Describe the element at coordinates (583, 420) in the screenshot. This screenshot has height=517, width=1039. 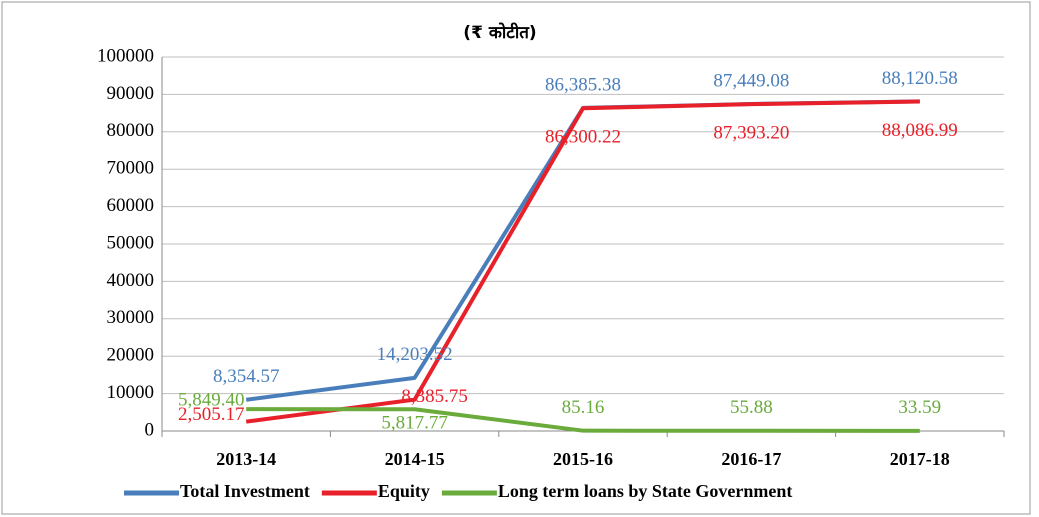
I see `series-line` at that location.